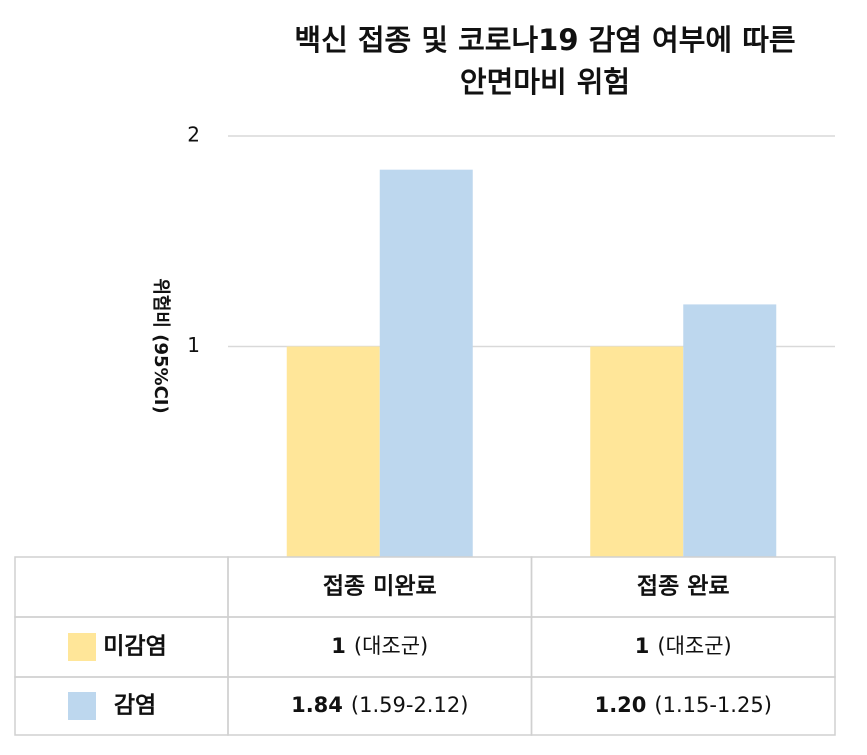  I want to click on ci-label: (1.59-2.12), so click(409, 705).